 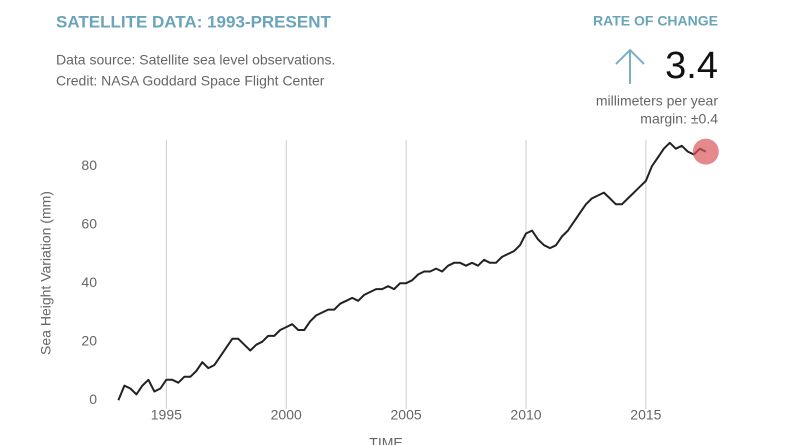 What do you see at coordinates (525, 415) in the screenshot?
I see `x-tick-label: 2010` at bounding box center [525, 415].